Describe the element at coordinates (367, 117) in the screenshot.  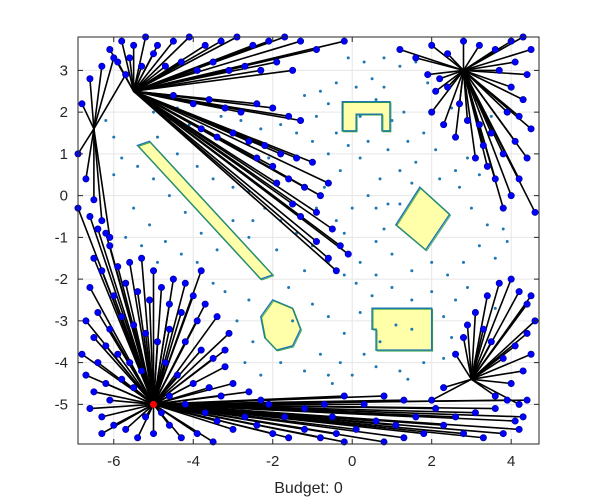
I see `obstacle-outline-top-box` at that location.